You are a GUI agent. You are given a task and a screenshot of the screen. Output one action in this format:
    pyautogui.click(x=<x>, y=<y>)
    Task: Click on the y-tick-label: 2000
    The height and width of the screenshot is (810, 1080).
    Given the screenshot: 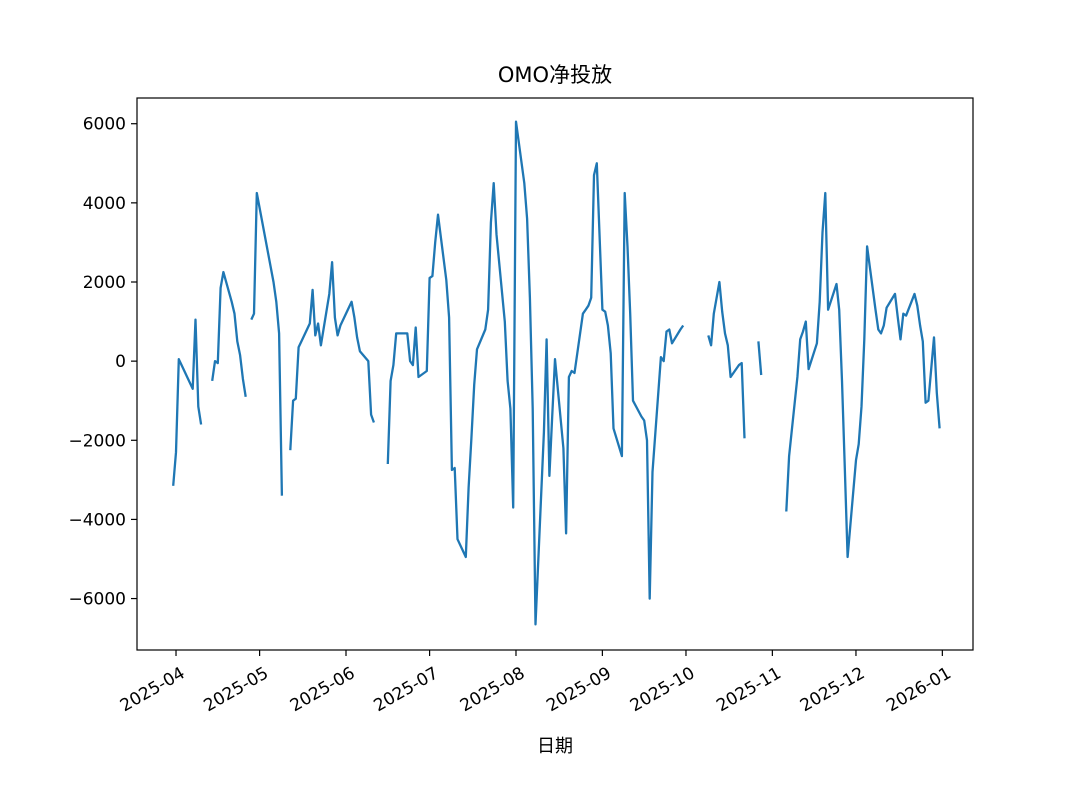 What is the action you would take?
    pyautogui.click(x=104, y=283)
    